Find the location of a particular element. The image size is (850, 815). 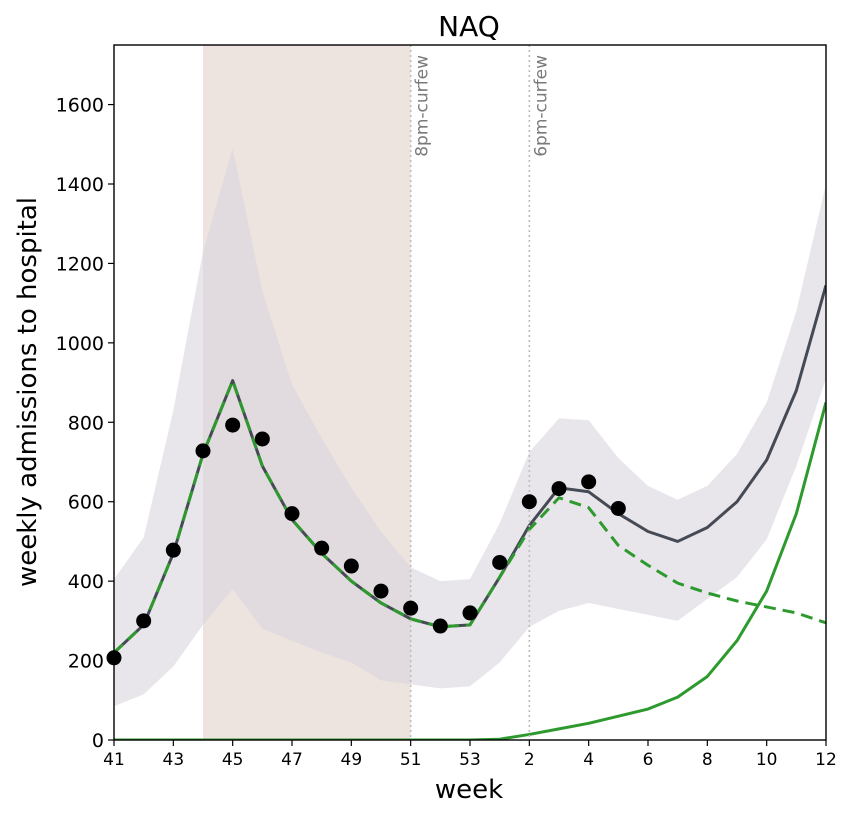

y-axis-ticks: 0 200 400 600 800 1000 1200 1400 1600 is located at coordinates (85, 423).